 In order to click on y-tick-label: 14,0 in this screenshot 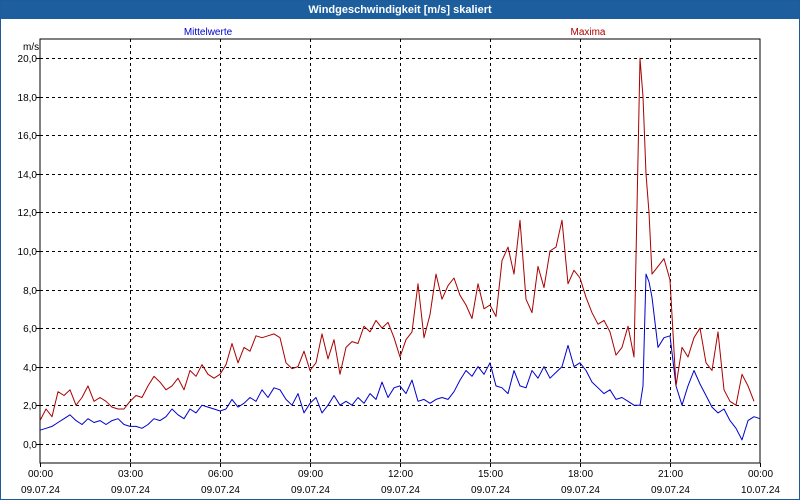, I will do `click(28, 175)`.